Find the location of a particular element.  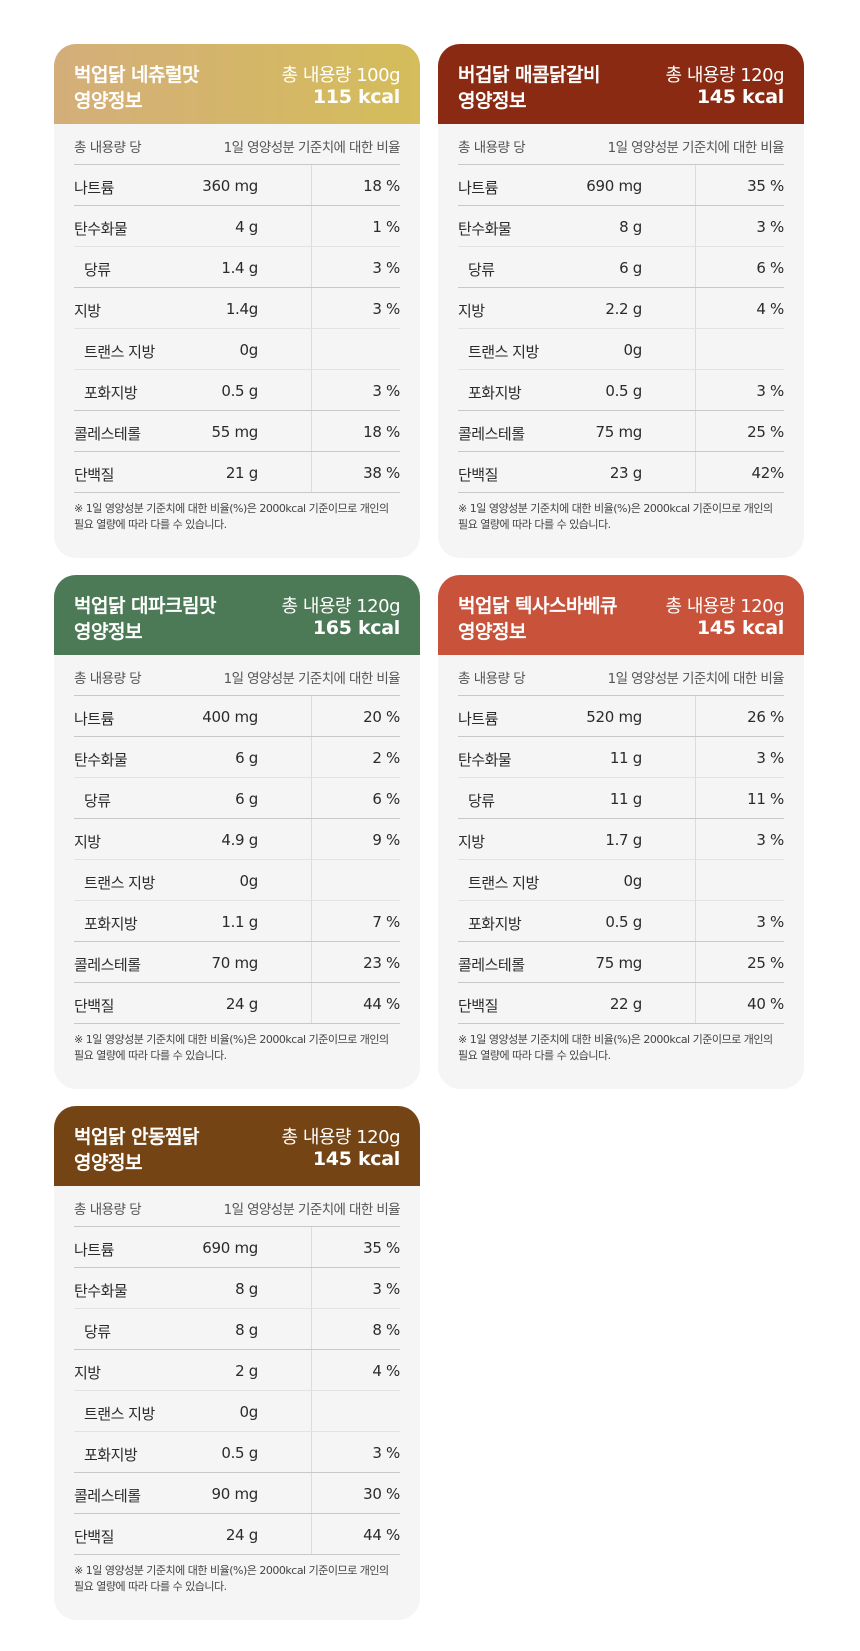

nutrient-row-fat: 지방 2.2 g 4 % is located at coordinates (621, 308).